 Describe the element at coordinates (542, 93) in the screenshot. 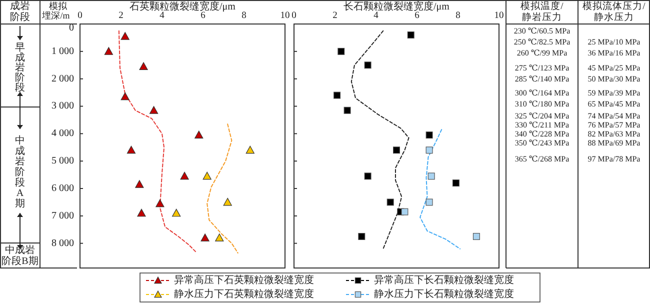

I see `text: 300 ℃/164 MPa` at that location.